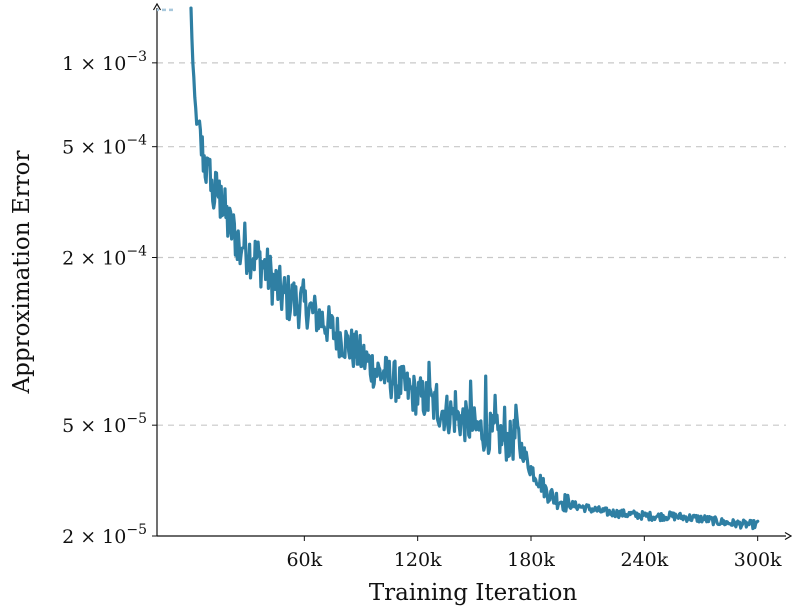 This screenshot has width=792, height=616. I want to click on y-tick-label: 1 × 10⁻³, so click(104, 62).